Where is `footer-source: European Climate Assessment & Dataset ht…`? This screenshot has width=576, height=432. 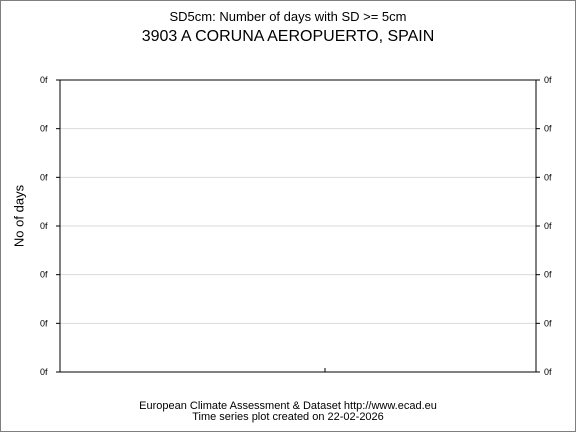 footer-source: European Climate Assessment & Dataset ht… is located at coordinates (288, 406).